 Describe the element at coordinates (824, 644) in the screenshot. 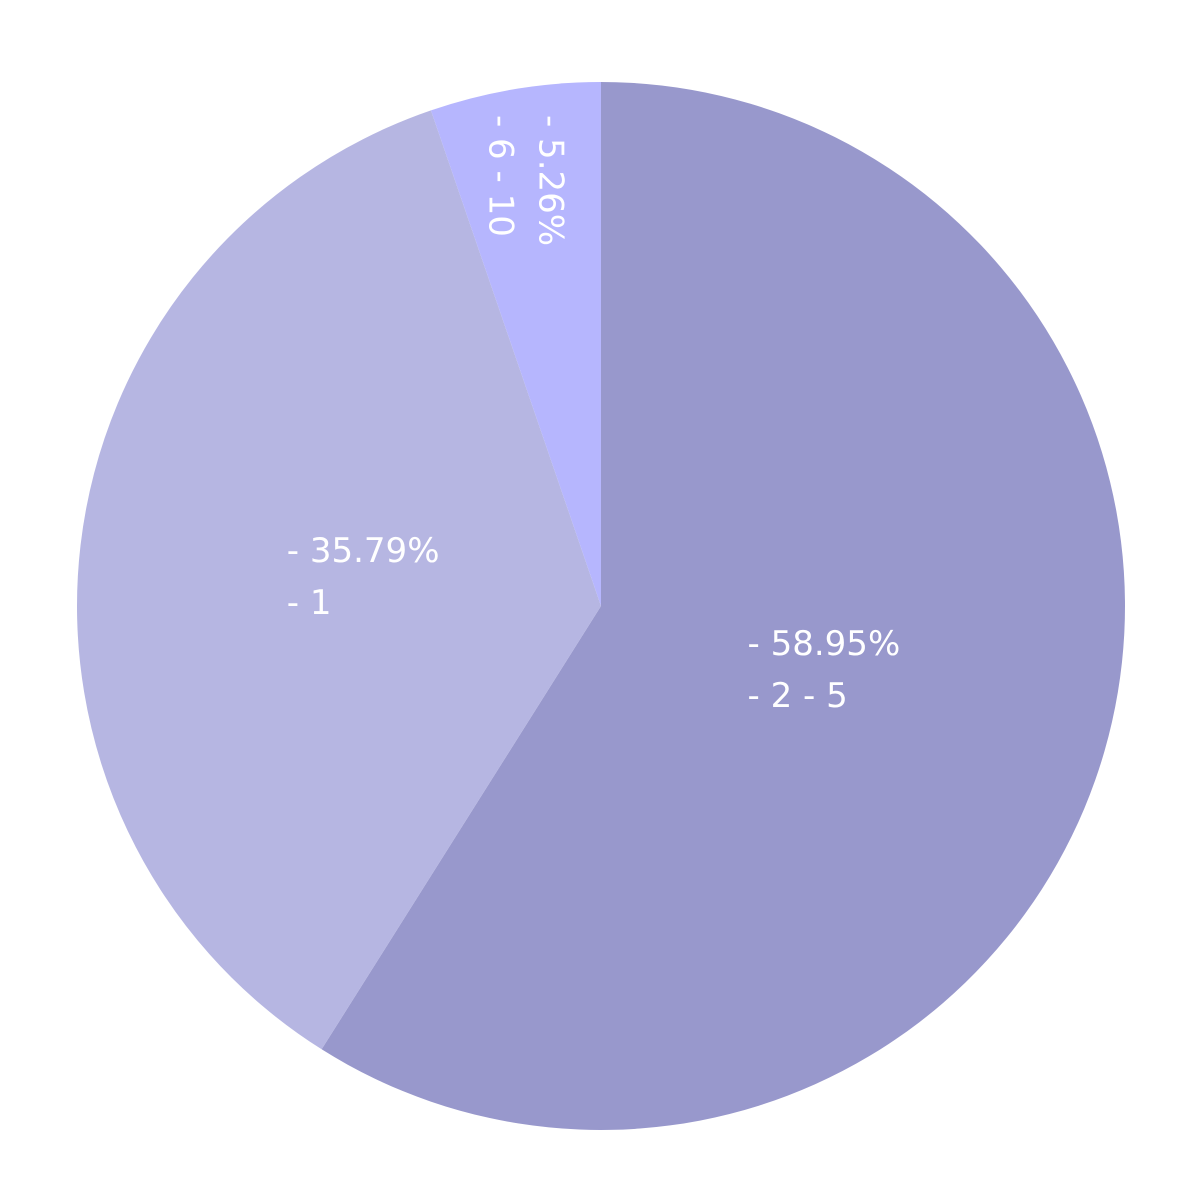

I see `value-label: - 58.95%` at that location.